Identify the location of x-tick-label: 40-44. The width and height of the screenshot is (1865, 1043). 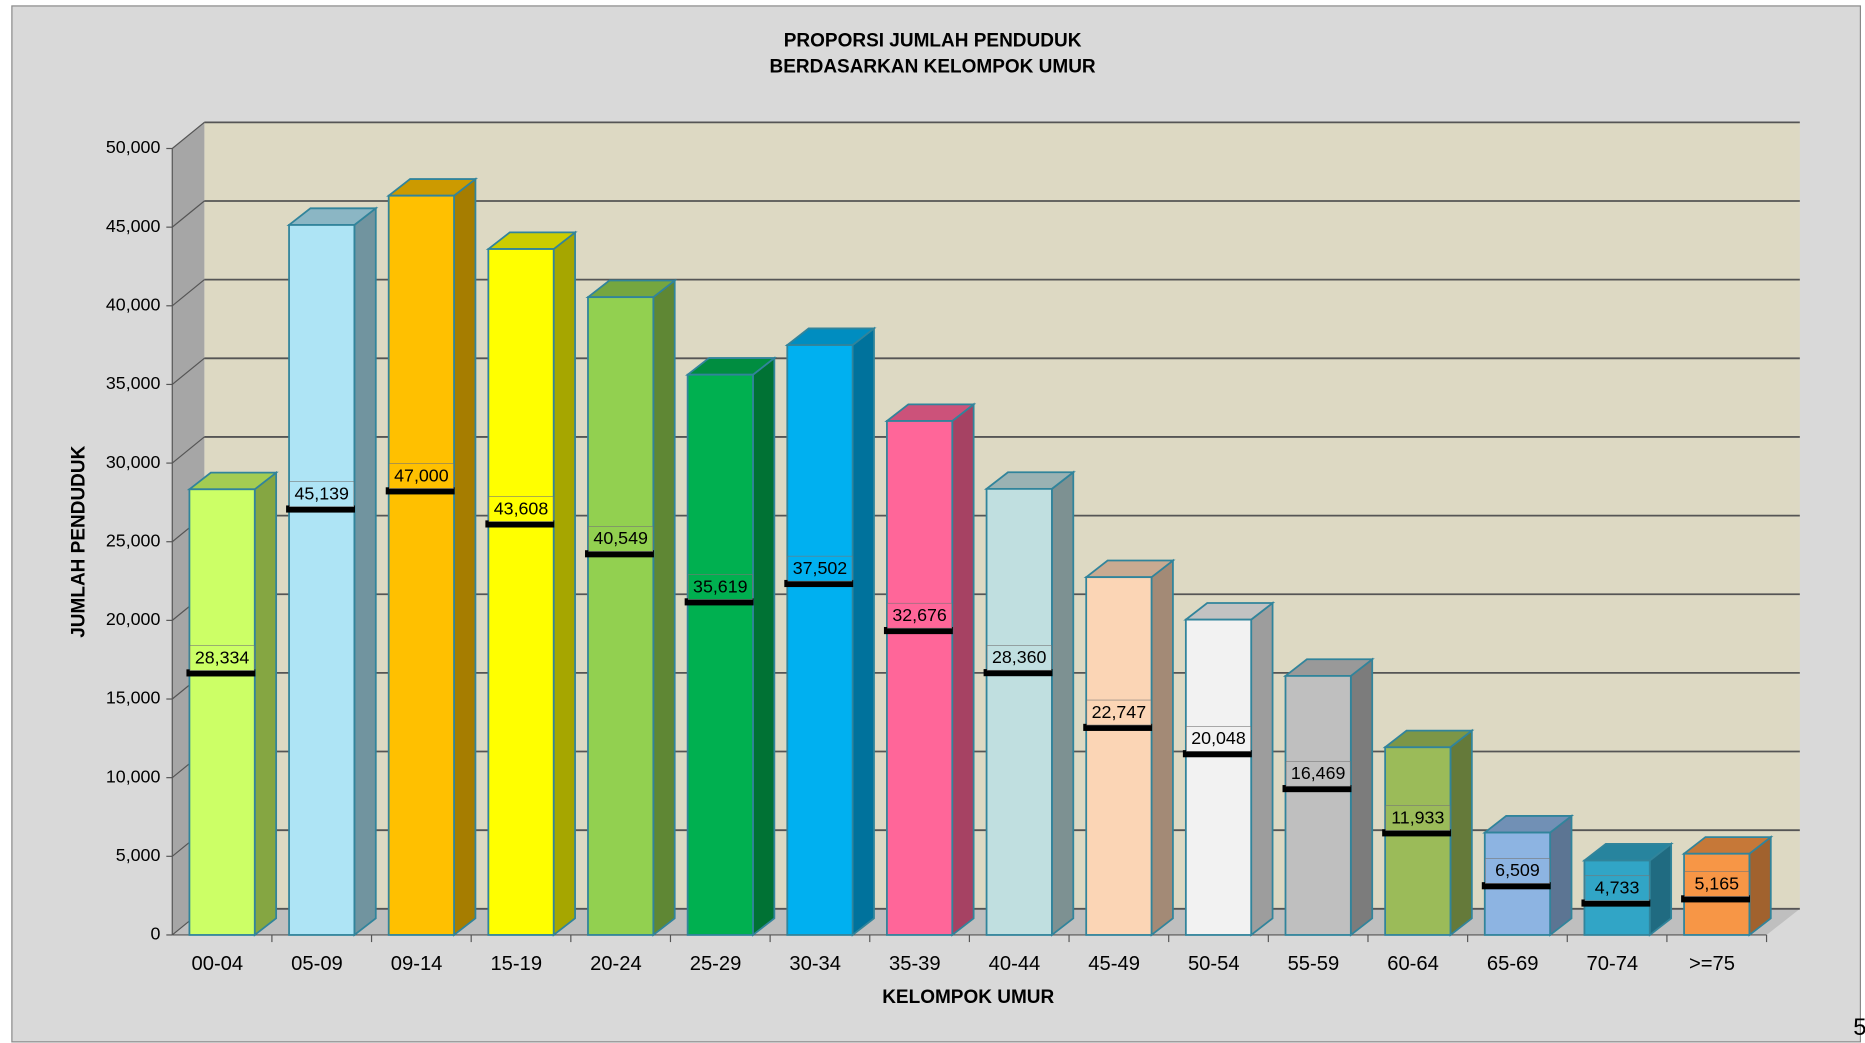
(1015, 964).